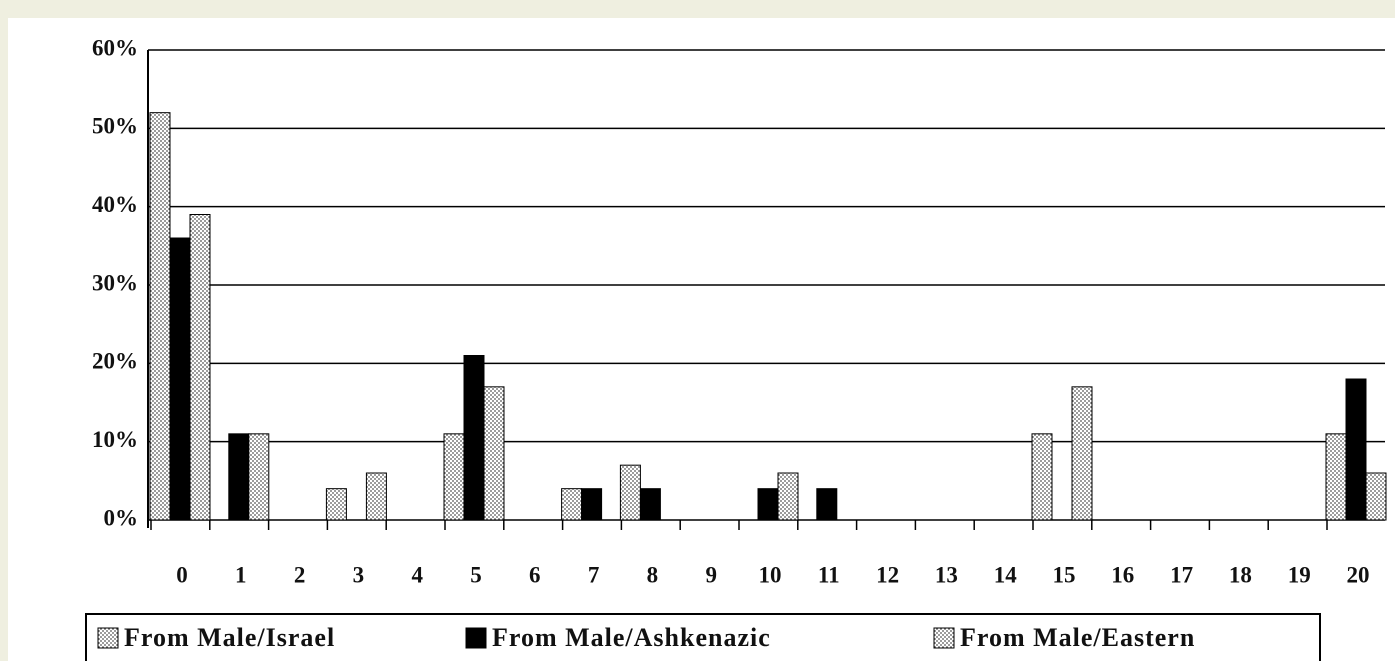 The width and height of the screenshot is (1395, 661). I want to click on x-tick-label: 16, so click(1122, 574).